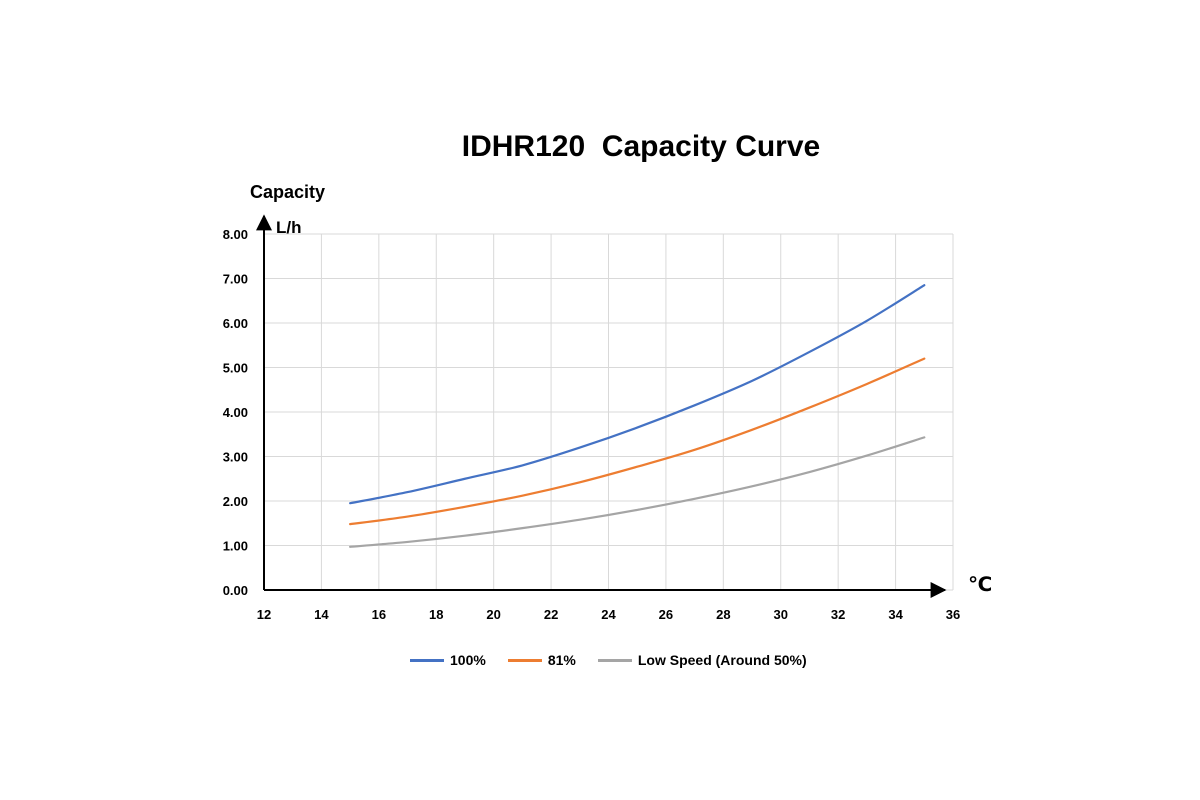 The width and height of the screenshot is (1200, 800). I want to click on x-tick-label: 28, so click(723, 614).